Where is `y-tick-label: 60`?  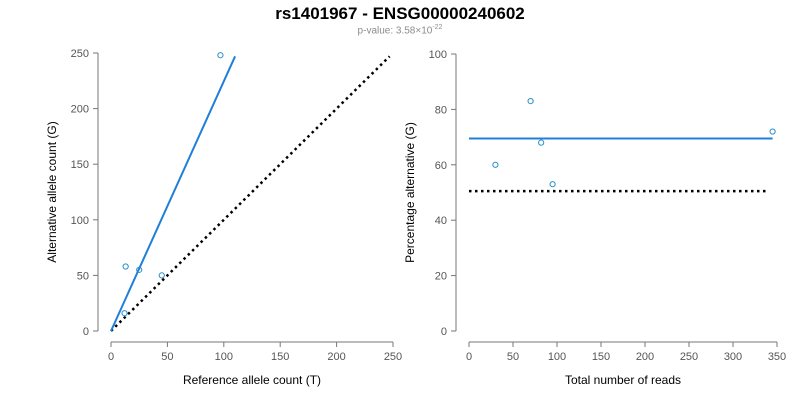
y-tick-label: 60 is located at coordinates (441, 166).